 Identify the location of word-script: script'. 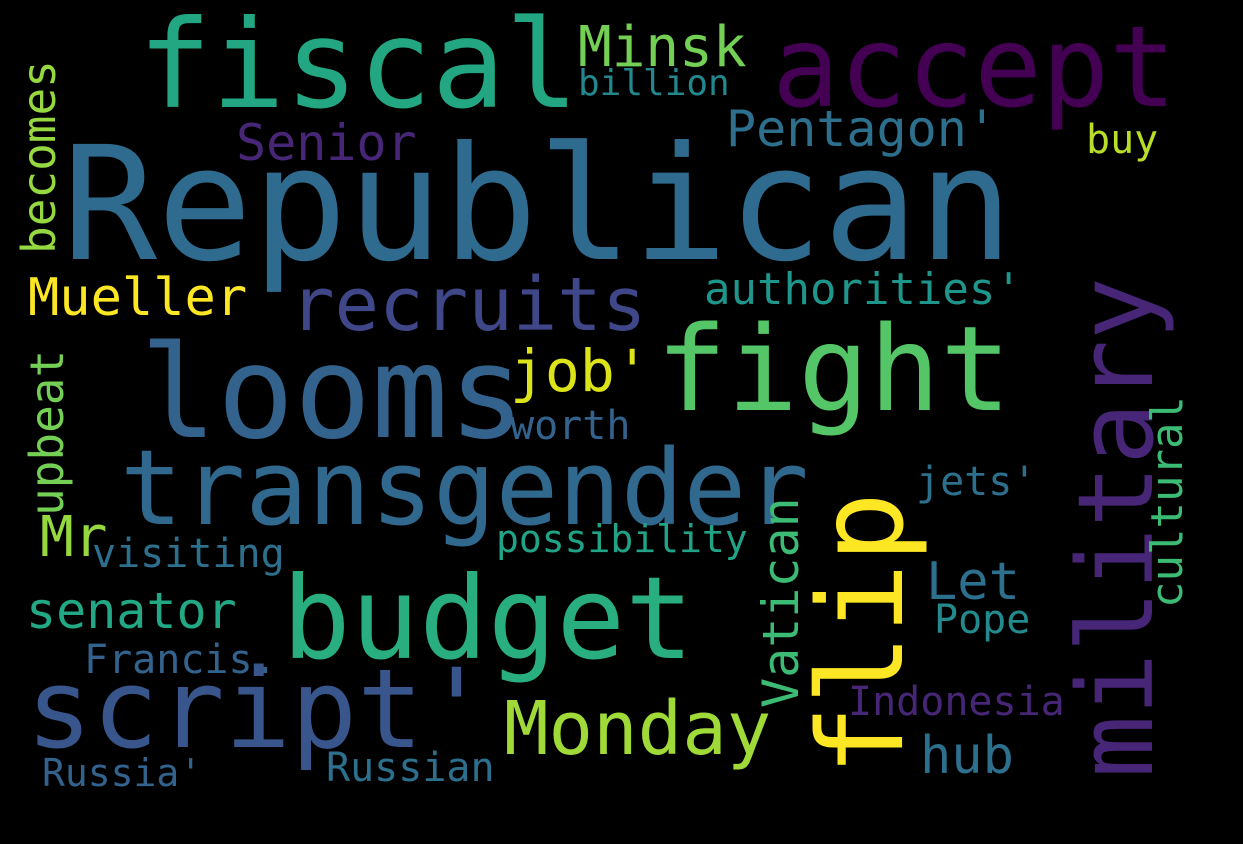
(258, 709).